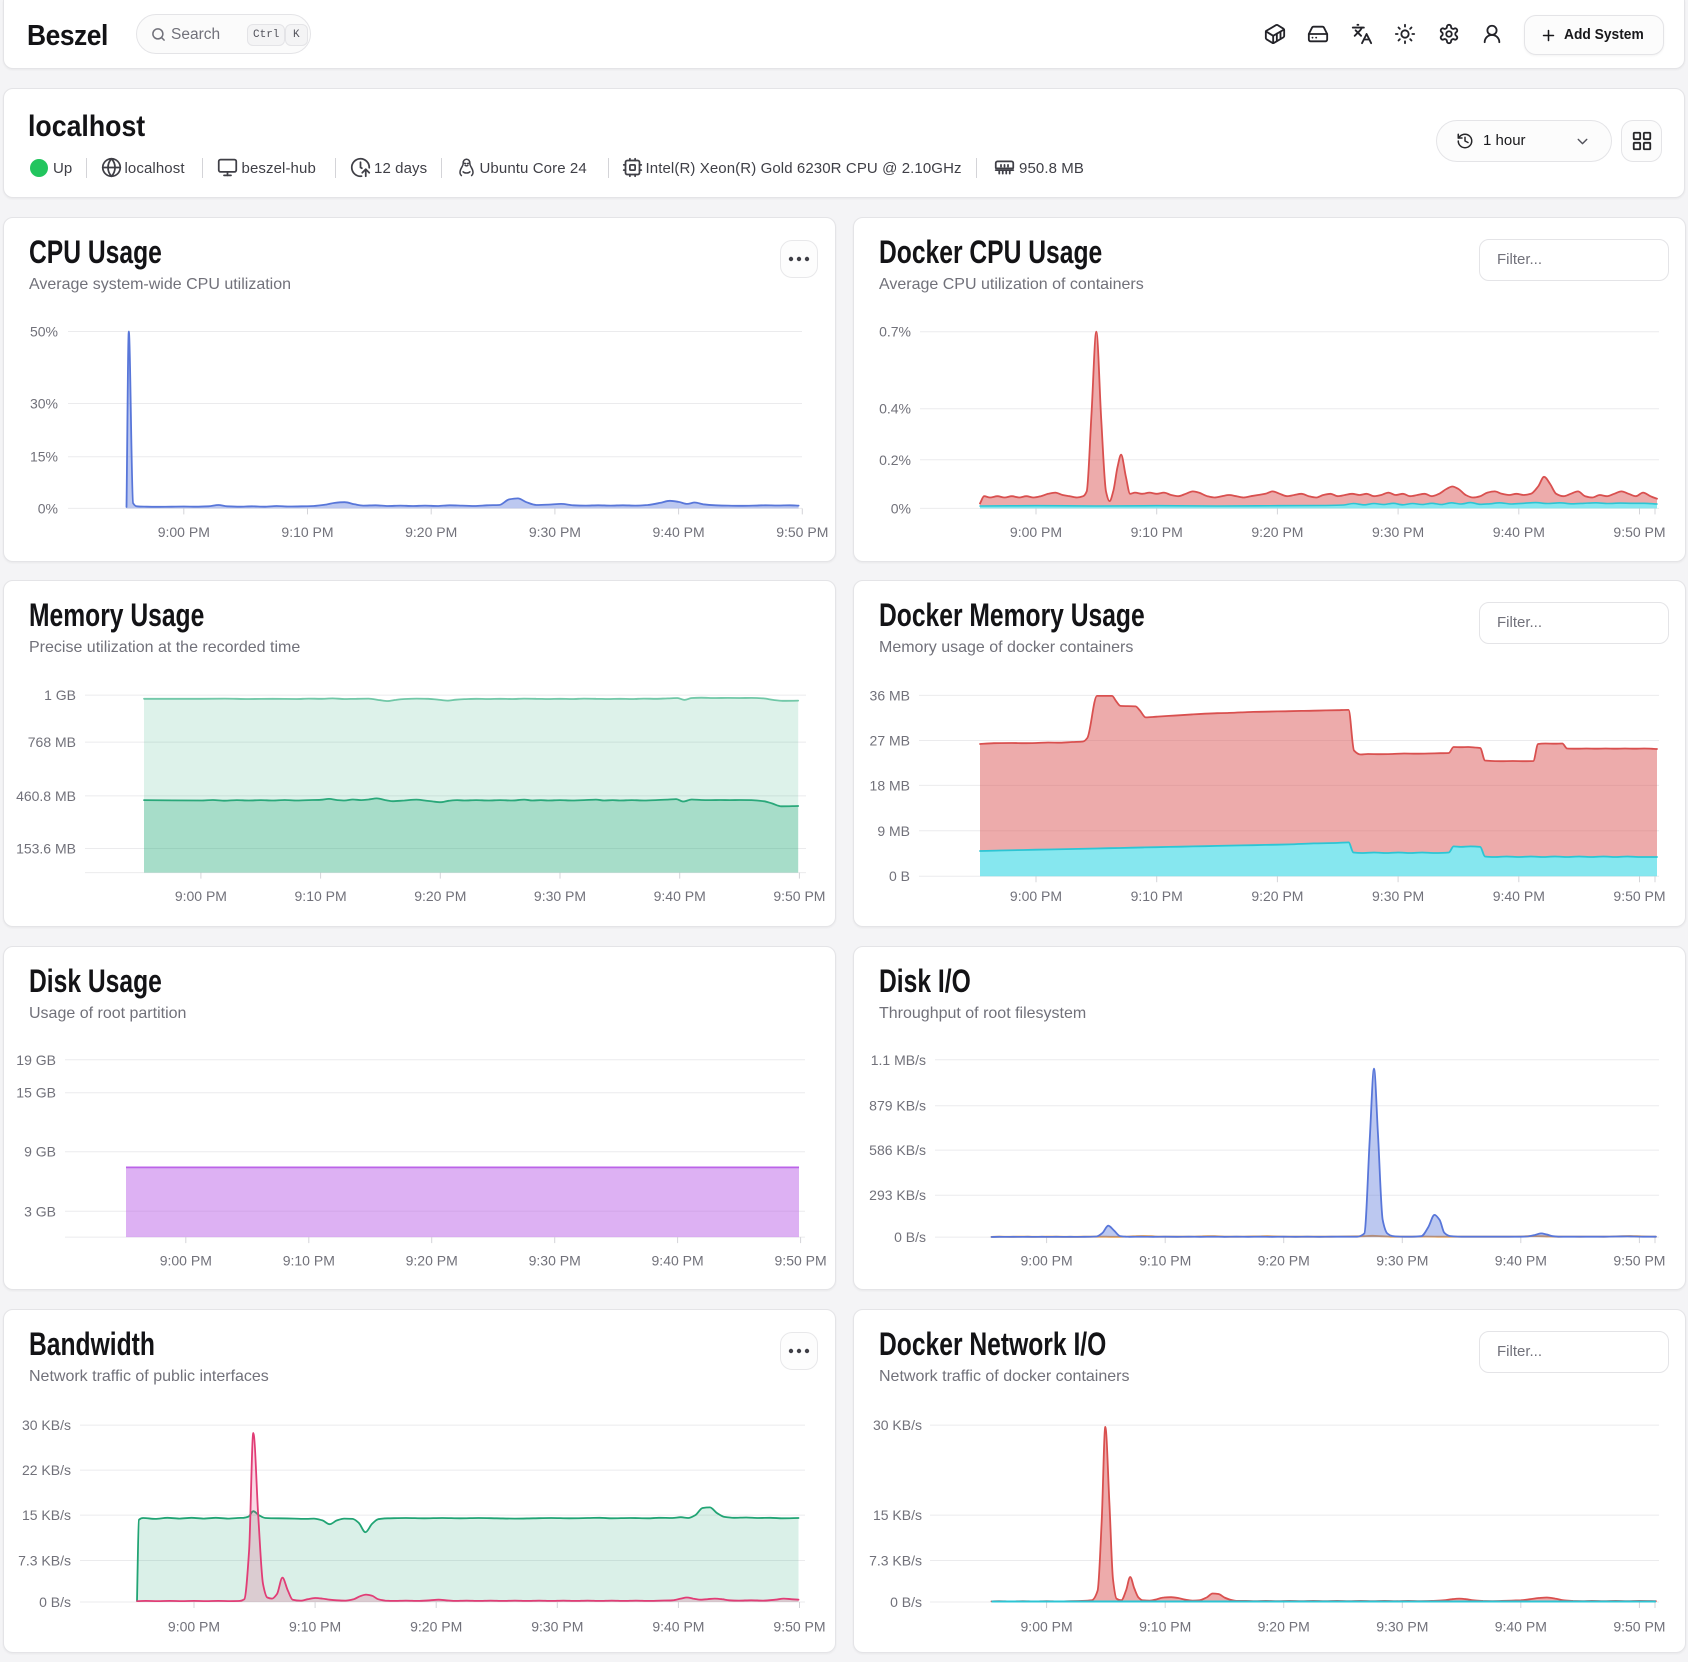 This screenshot has width=1688, height=1662. What do you see at coordinates (46, 796) in the screenshot?
I see `svg-text: 460.8 MB` at bounding box center [46, 796].